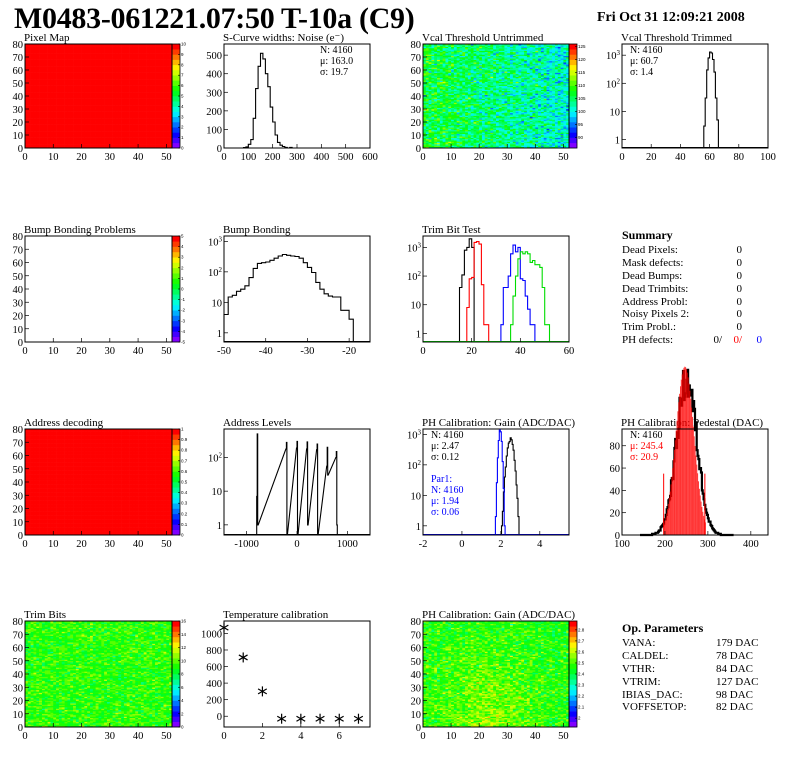  I want to click on stats-line: σ: 19.7, so click(334, 72).